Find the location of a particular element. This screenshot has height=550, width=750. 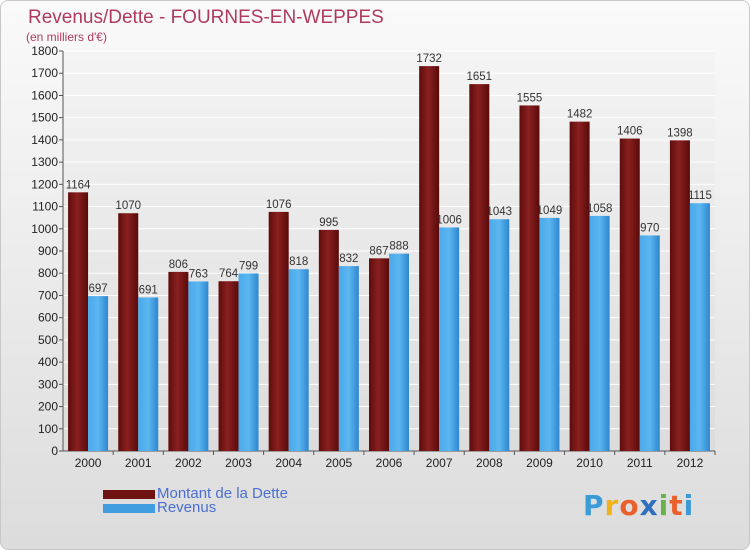

chart-title: Revenus/Dette - FOURNES-EN-WEPPES is located at coordinates (206, 17).